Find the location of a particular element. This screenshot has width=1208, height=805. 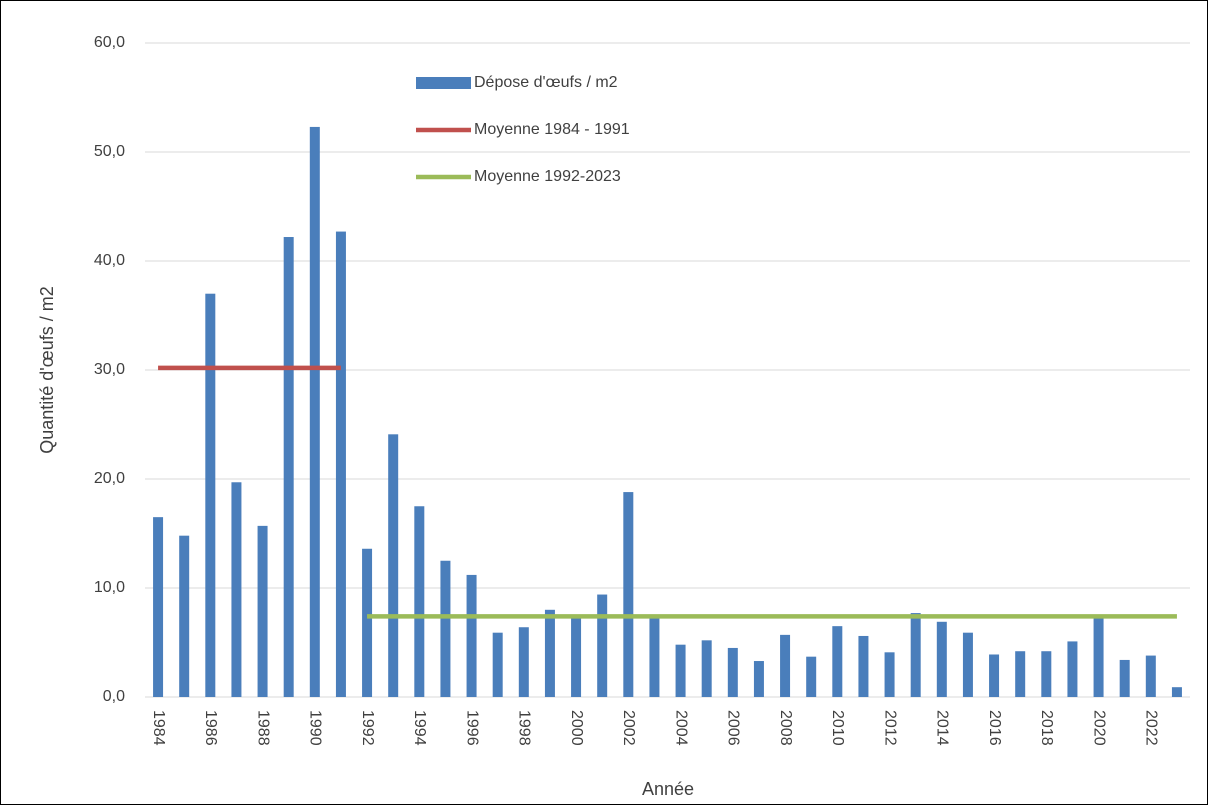

y-axis-title: Quantité d'œufs / m2 is located at coordinates (47, 370).